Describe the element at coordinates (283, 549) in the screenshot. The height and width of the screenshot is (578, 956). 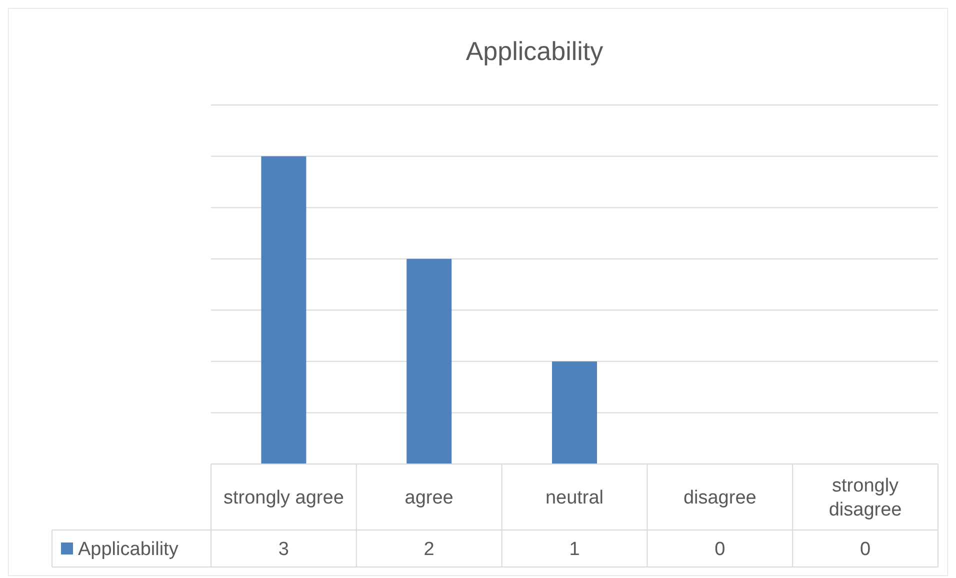
I see `data-label: 3` at that location.